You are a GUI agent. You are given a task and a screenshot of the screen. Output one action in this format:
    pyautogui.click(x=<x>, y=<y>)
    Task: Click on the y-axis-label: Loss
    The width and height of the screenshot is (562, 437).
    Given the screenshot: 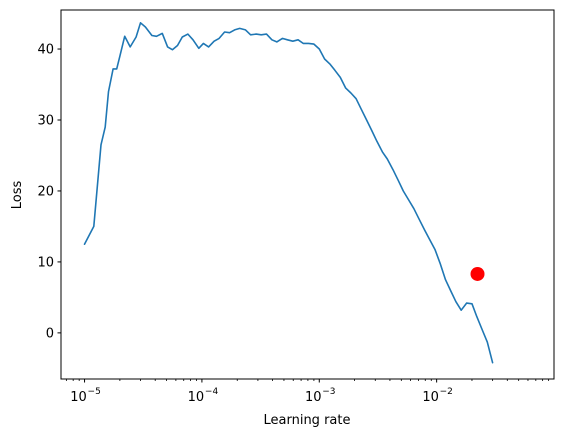 What is the action you would take?
    pyautogui.click(x=17, y=195)
    